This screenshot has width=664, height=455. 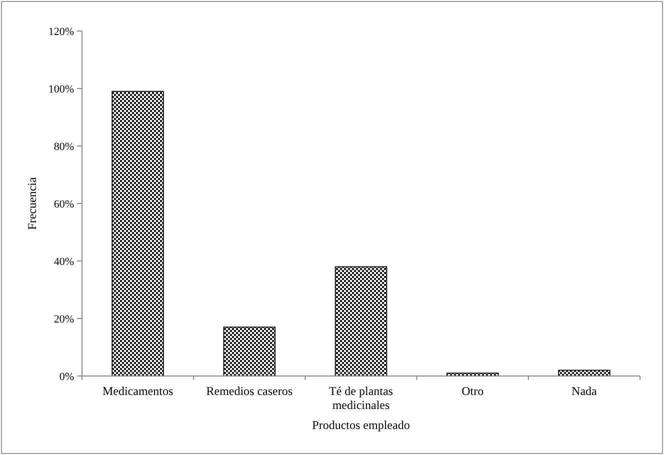 I want to click on y-tick-label: 80%, so click(x=64, y=146).